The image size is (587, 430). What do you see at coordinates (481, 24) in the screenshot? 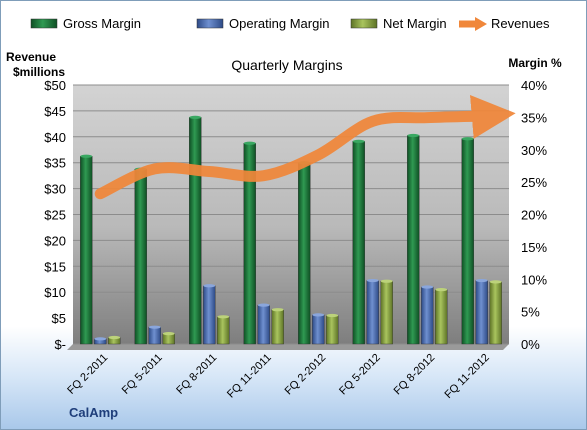
I see `legend-arrow-swatch` at bounding box center [481, 24].